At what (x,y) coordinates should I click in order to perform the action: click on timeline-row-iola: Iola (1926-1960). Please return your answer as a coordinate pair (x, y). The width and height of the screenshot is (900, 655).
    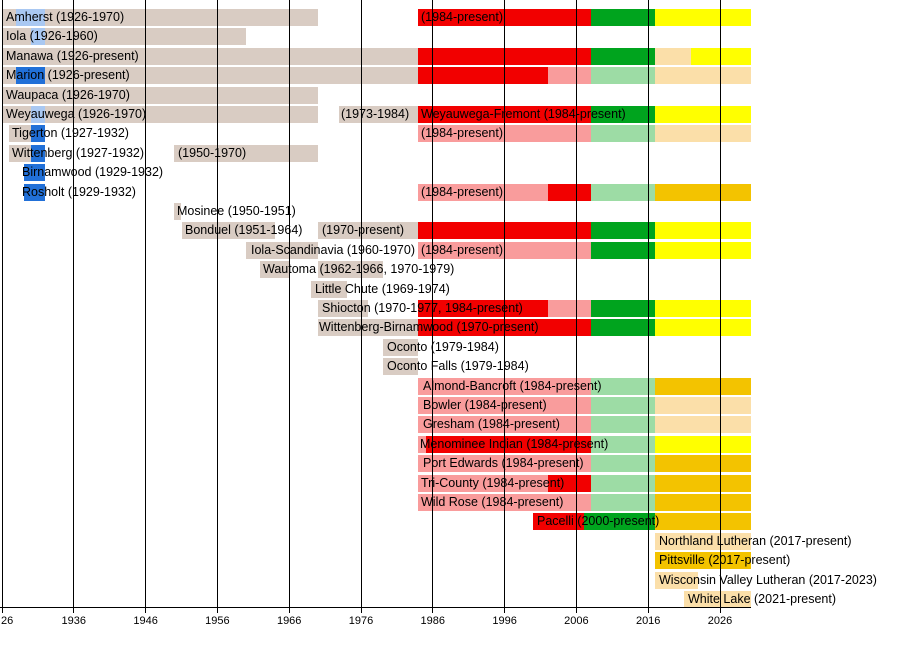
    Looking at the image, I should click on (450, 37).